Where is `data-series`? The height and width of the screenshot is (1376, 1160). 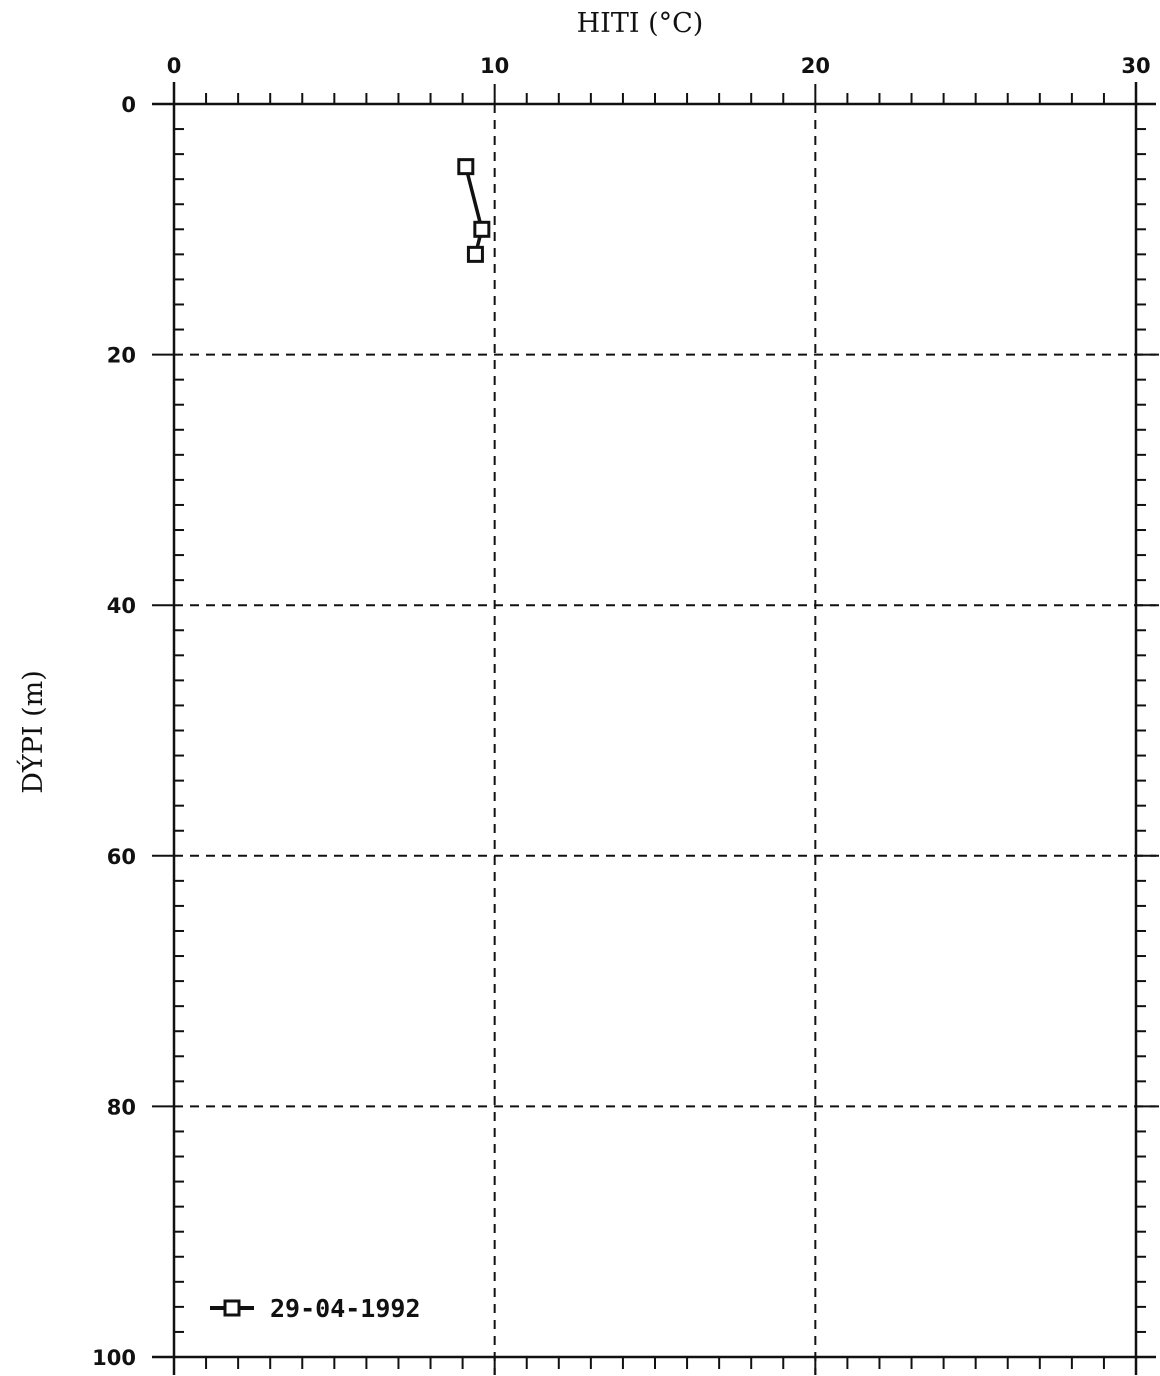
data-series is located at coordinates (474, 210).